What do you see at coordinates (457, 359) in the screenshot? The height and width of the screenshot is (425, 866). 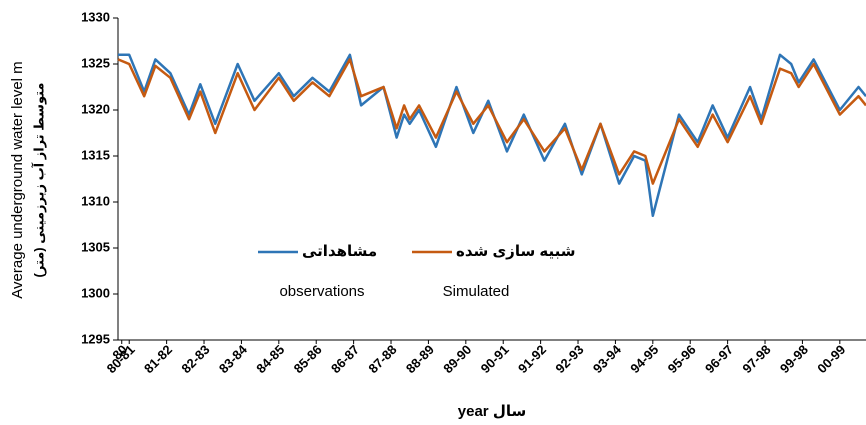 I see `x-tick-label: 89-90` at bounding box center [457, 359].